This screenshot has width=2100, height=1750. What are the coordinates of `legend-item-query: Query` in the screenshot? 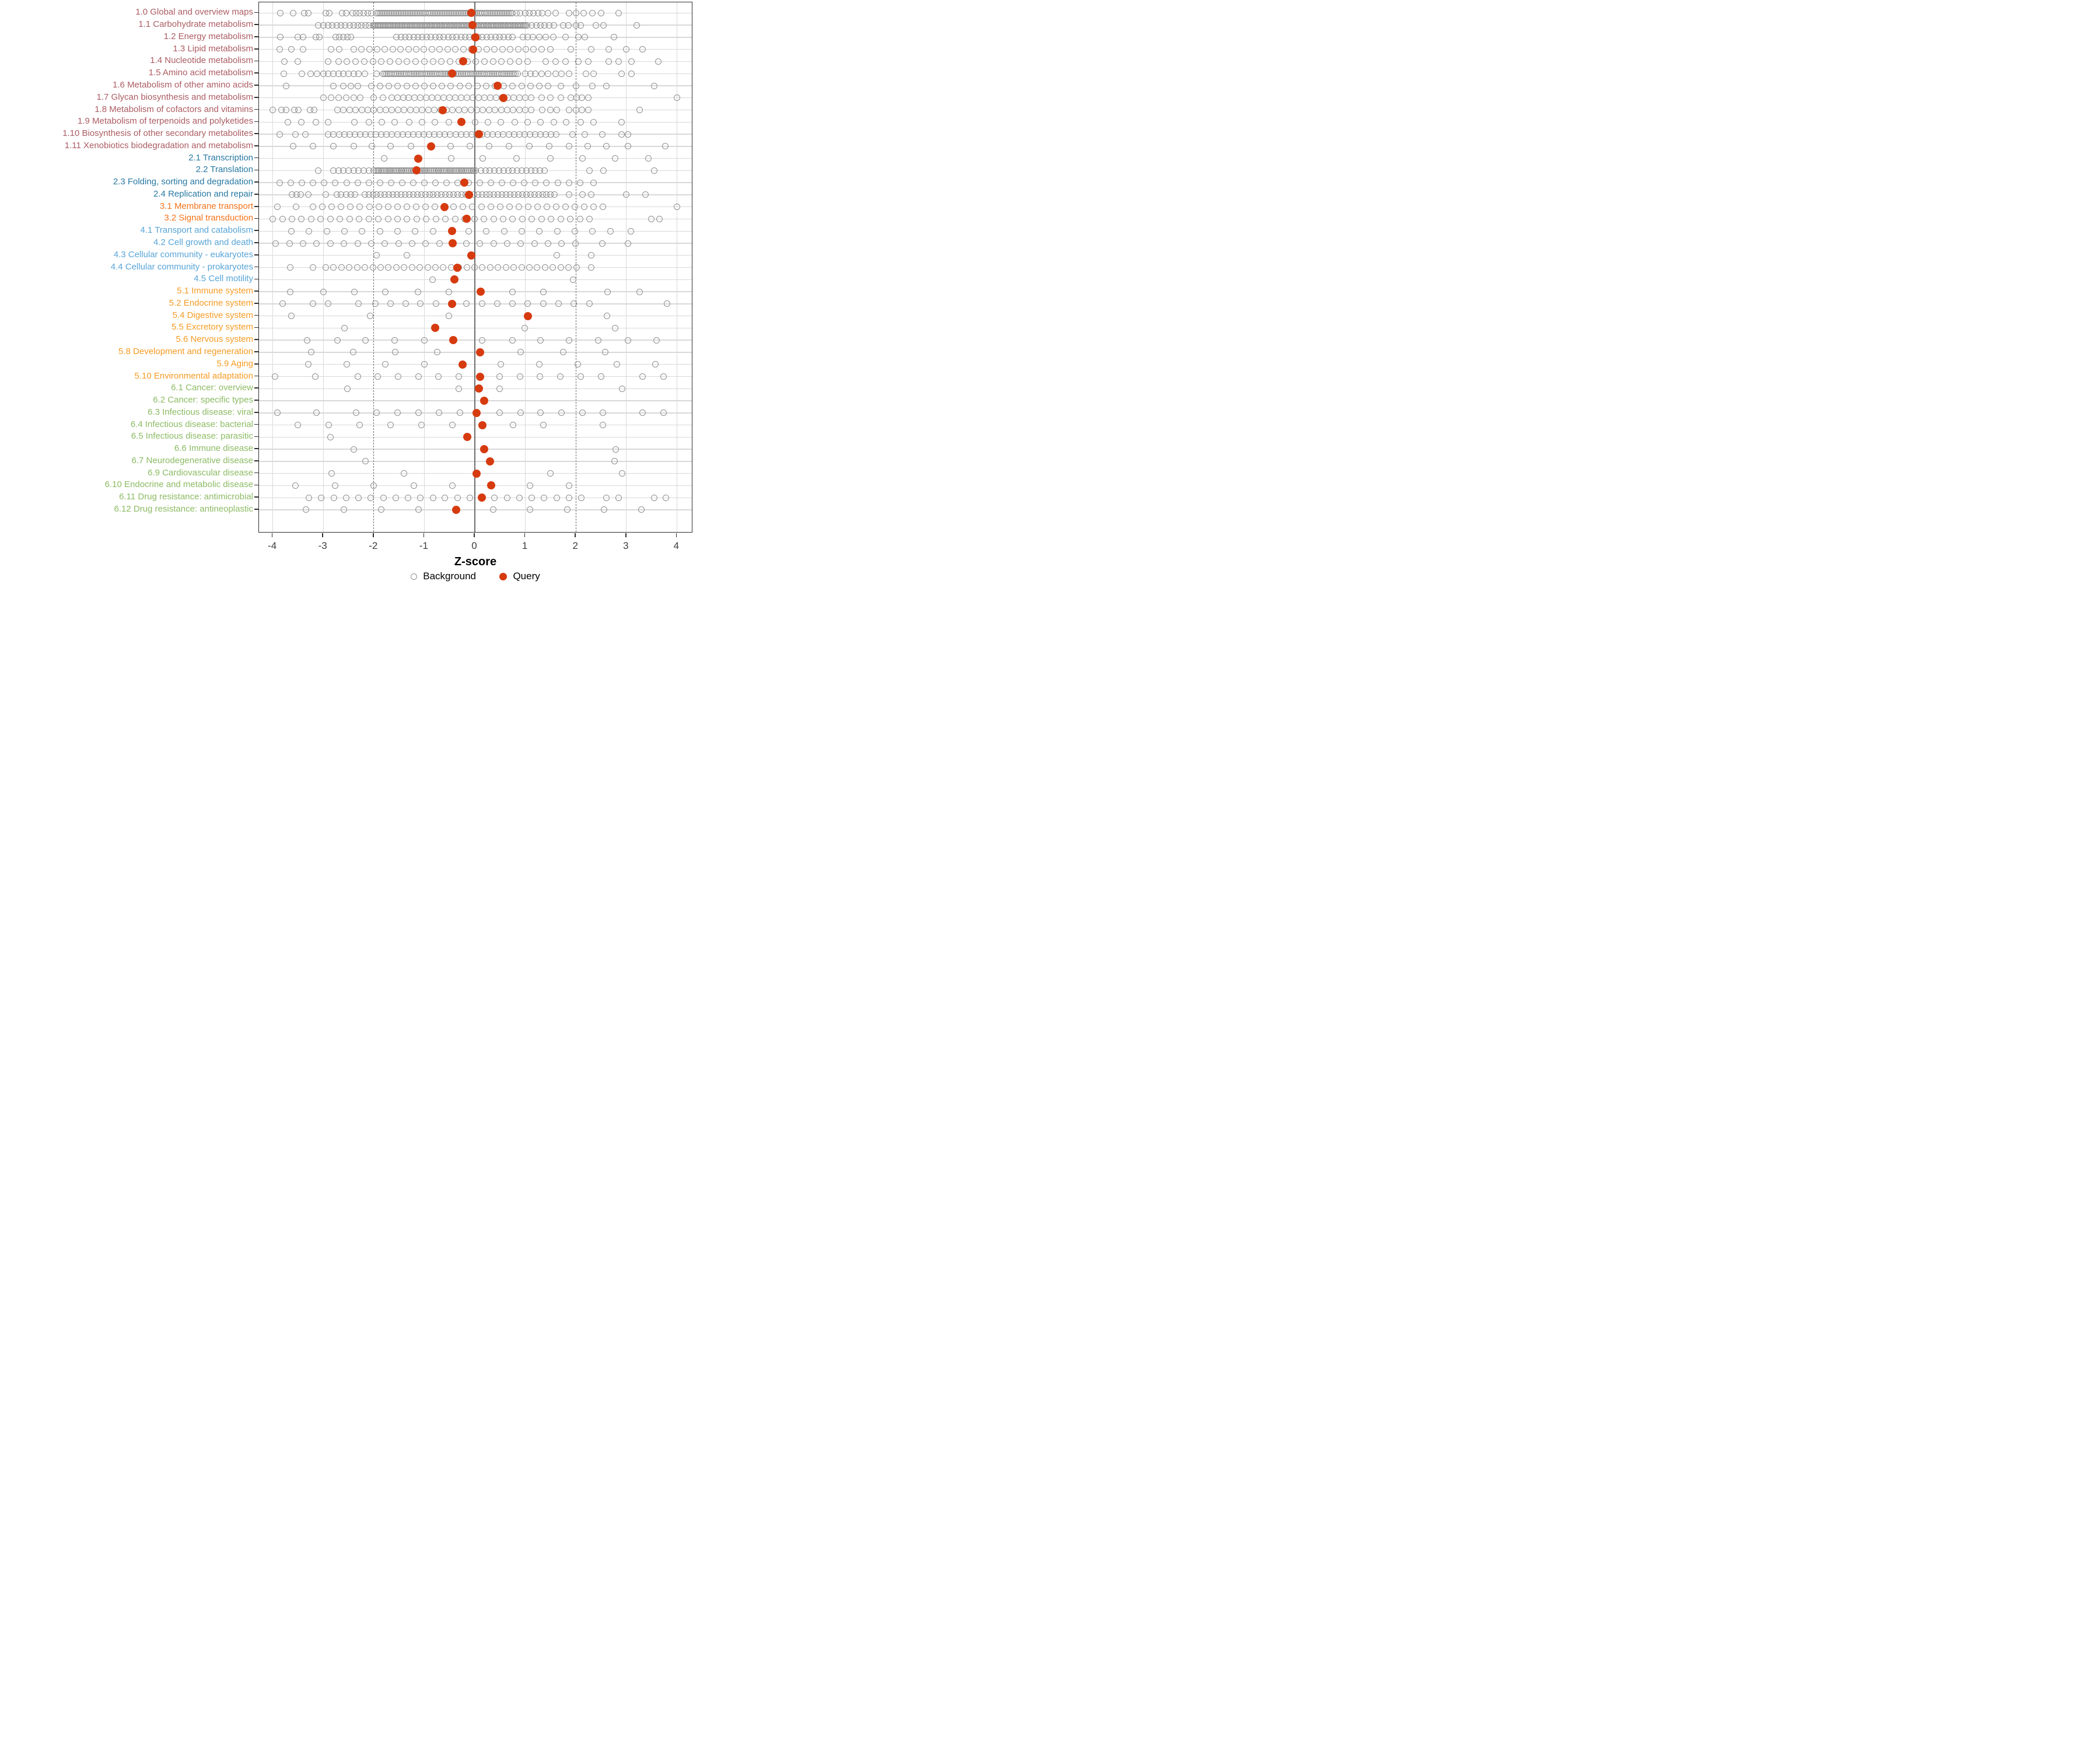 It's located at (519, 576).